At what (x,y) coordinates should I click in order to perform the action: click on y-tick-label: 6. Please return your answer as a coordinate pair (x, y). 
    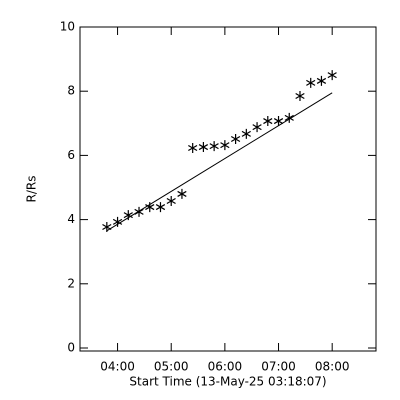
    Looking at the image, I should click on (71, 155).